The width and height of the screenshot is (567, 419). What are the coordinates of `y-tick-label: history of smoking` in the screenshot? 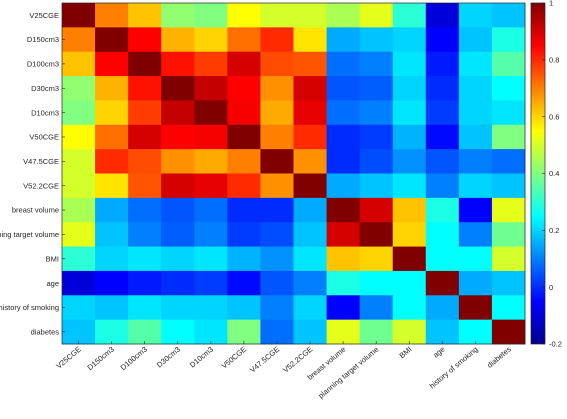 It's located at (29, 307).